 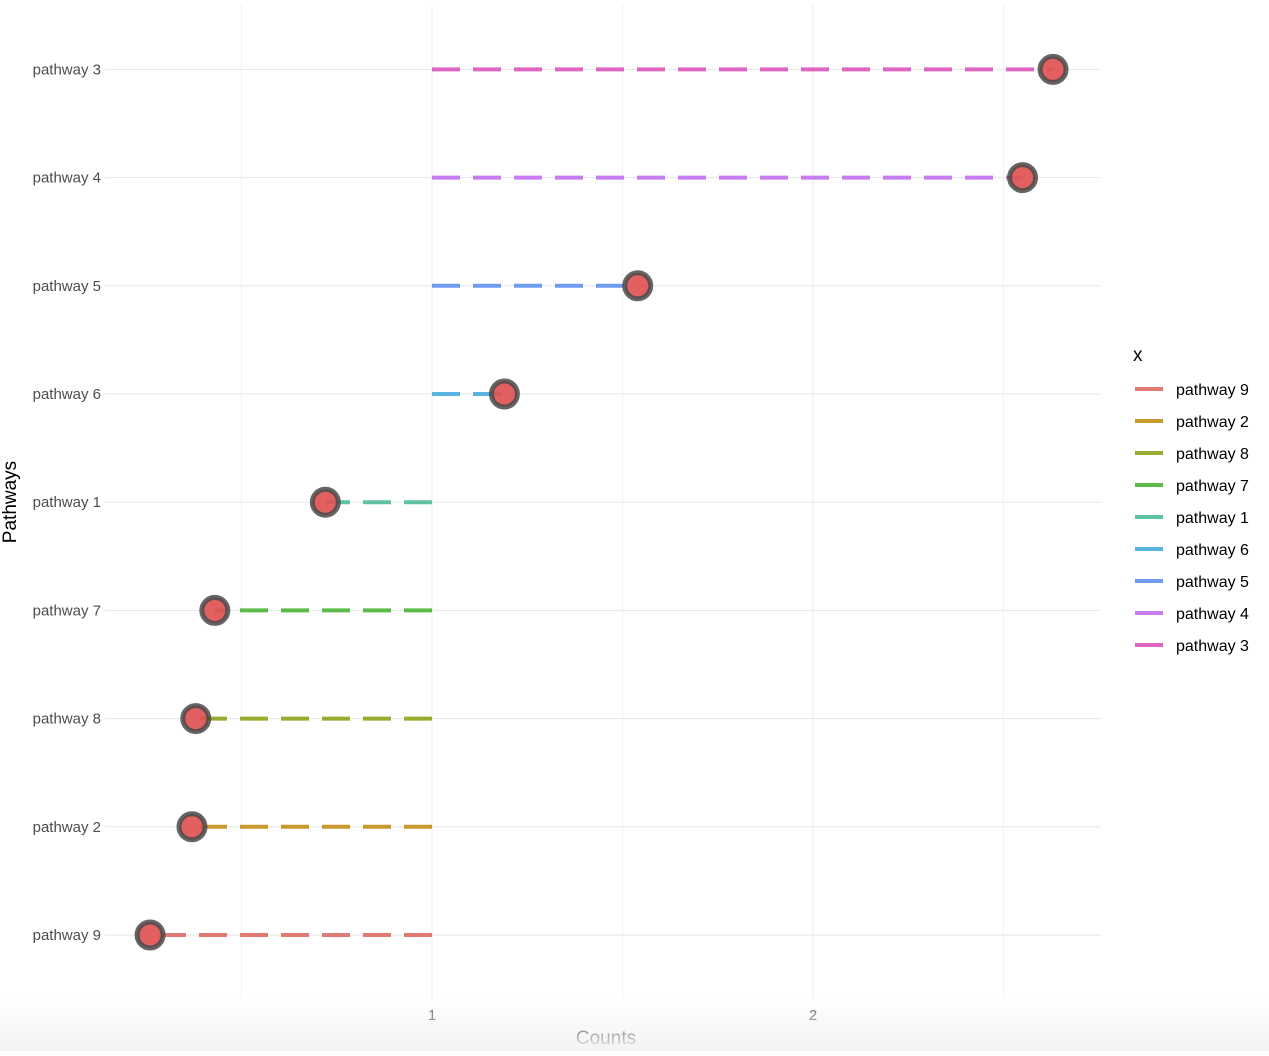 I want to click on legend-label: pathway 4, so click(x=1212, y=614).